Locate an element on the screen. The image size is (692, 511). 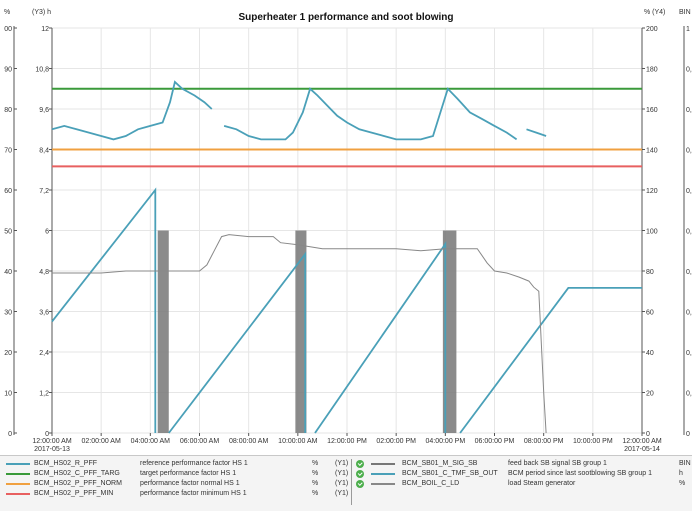
tick-label-y4: 0 is located at coordinates (648, 434).